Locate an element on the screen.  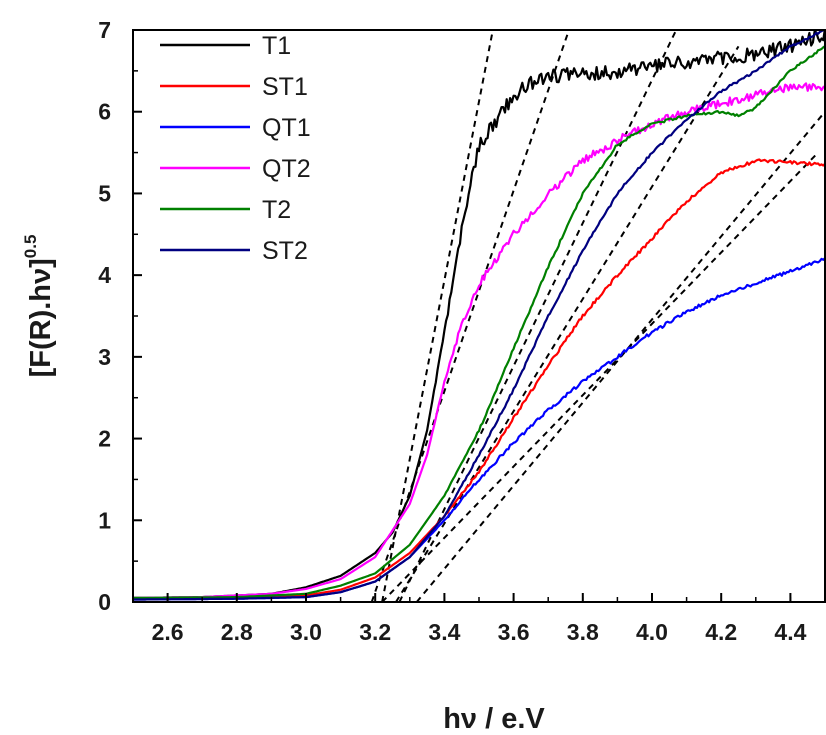
y-tick-label: 5 is located at coordinates (104, 193).